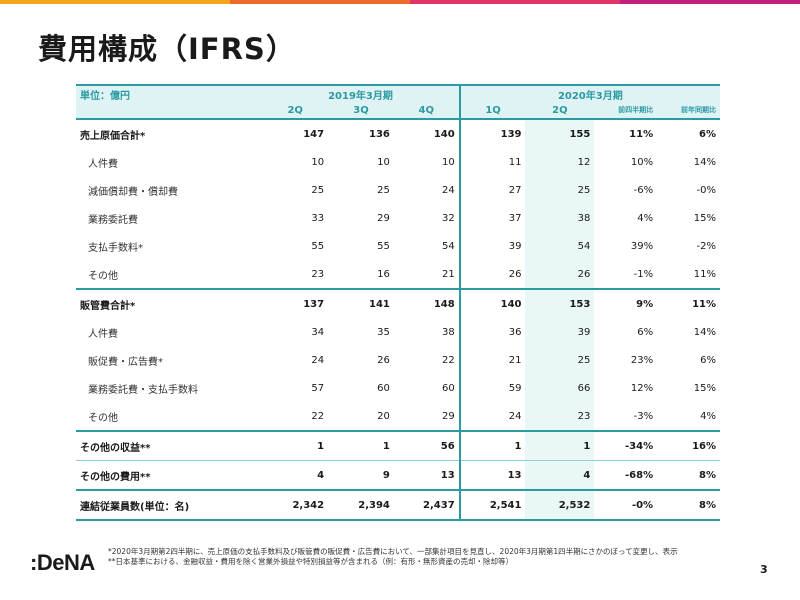  Describe the element at coordinates (318, 388) in the screenshot. I see `cell: 57` at that location.